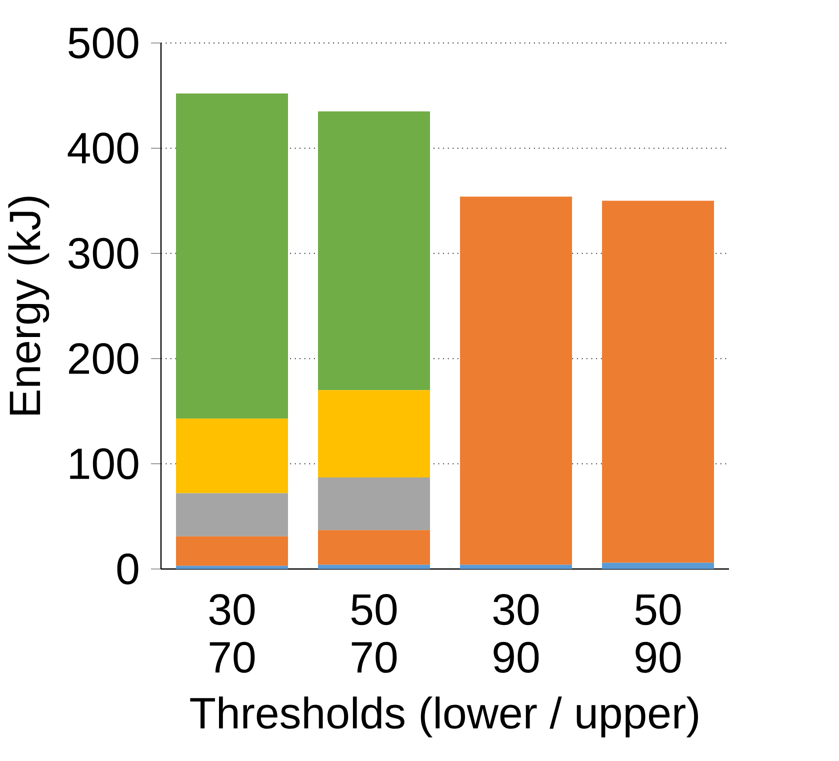  I want to click on x-axis-title: Thresholds (lower / upper), so click(444, 717).